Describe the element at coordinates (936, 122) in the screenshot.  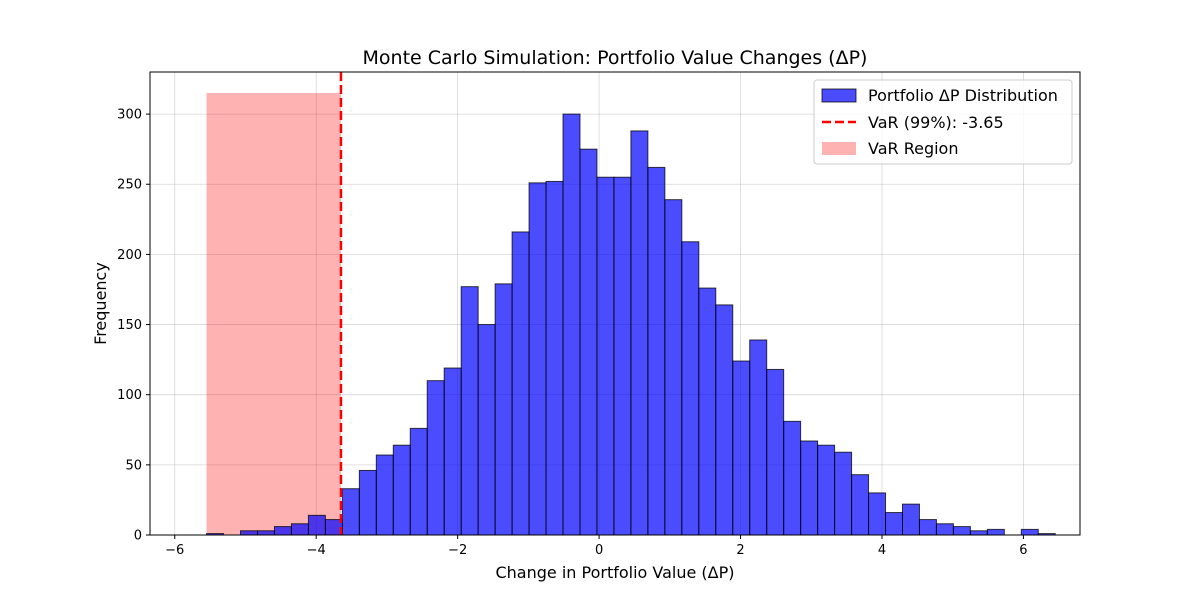
I see `legend-label-var-line: VaR (99%): -3.65` at that location.